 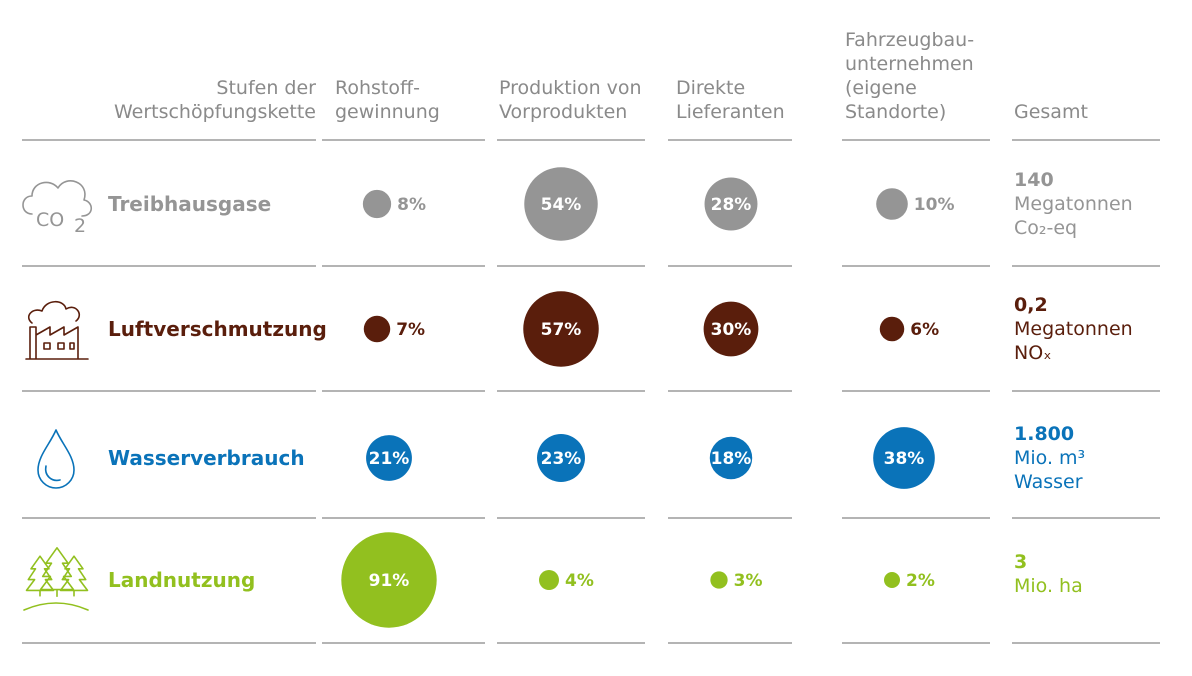 What do you see at coordinates (50, 220) in the screenshot?
I see `co2-cloud-text: CO` at bounding box center [50, 220].